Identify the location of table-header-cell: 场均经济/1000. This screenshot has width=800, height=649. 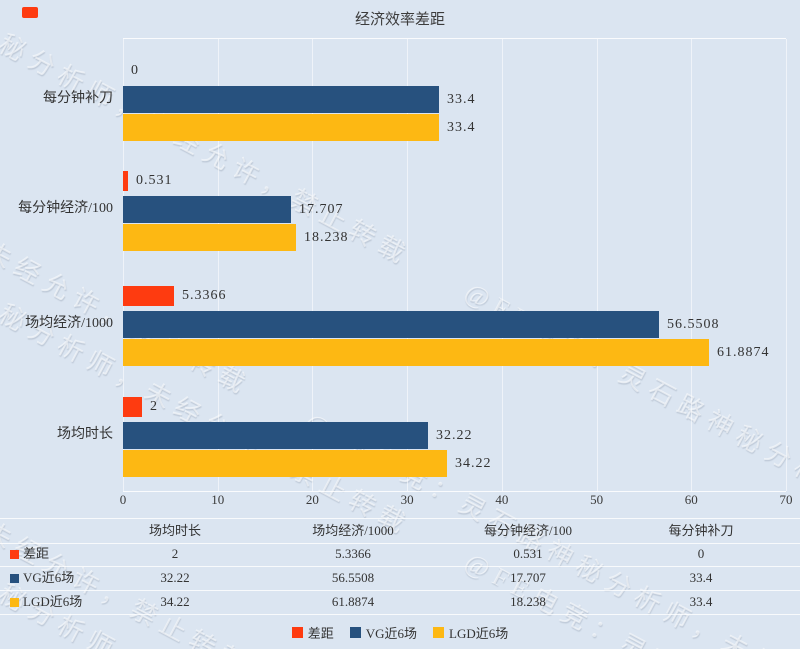
(353, 530).